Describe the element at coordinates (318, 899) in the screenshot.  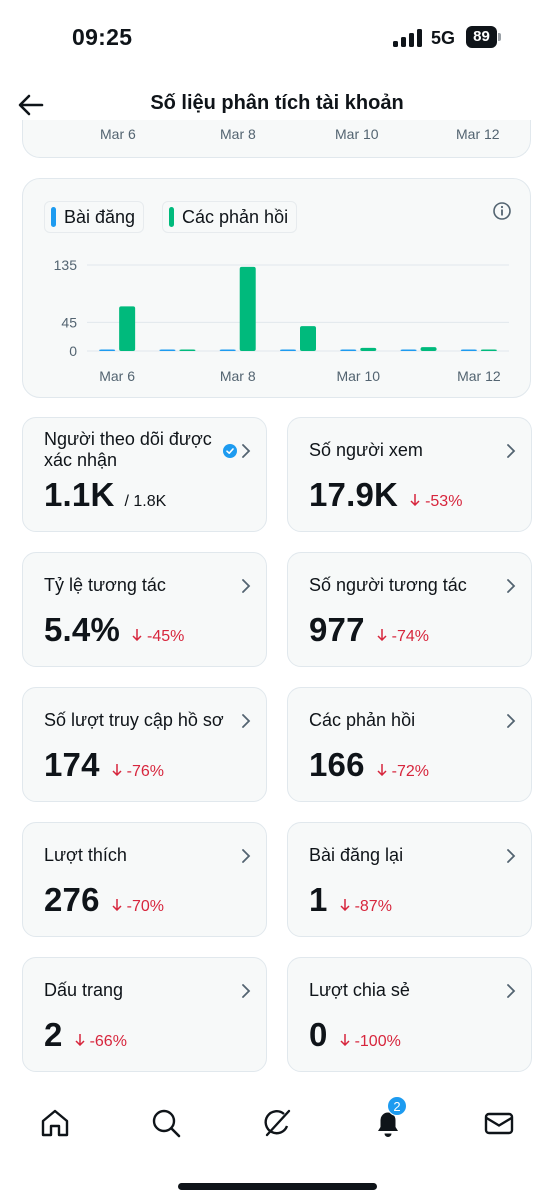
I see `stat-value: 1` at that location.